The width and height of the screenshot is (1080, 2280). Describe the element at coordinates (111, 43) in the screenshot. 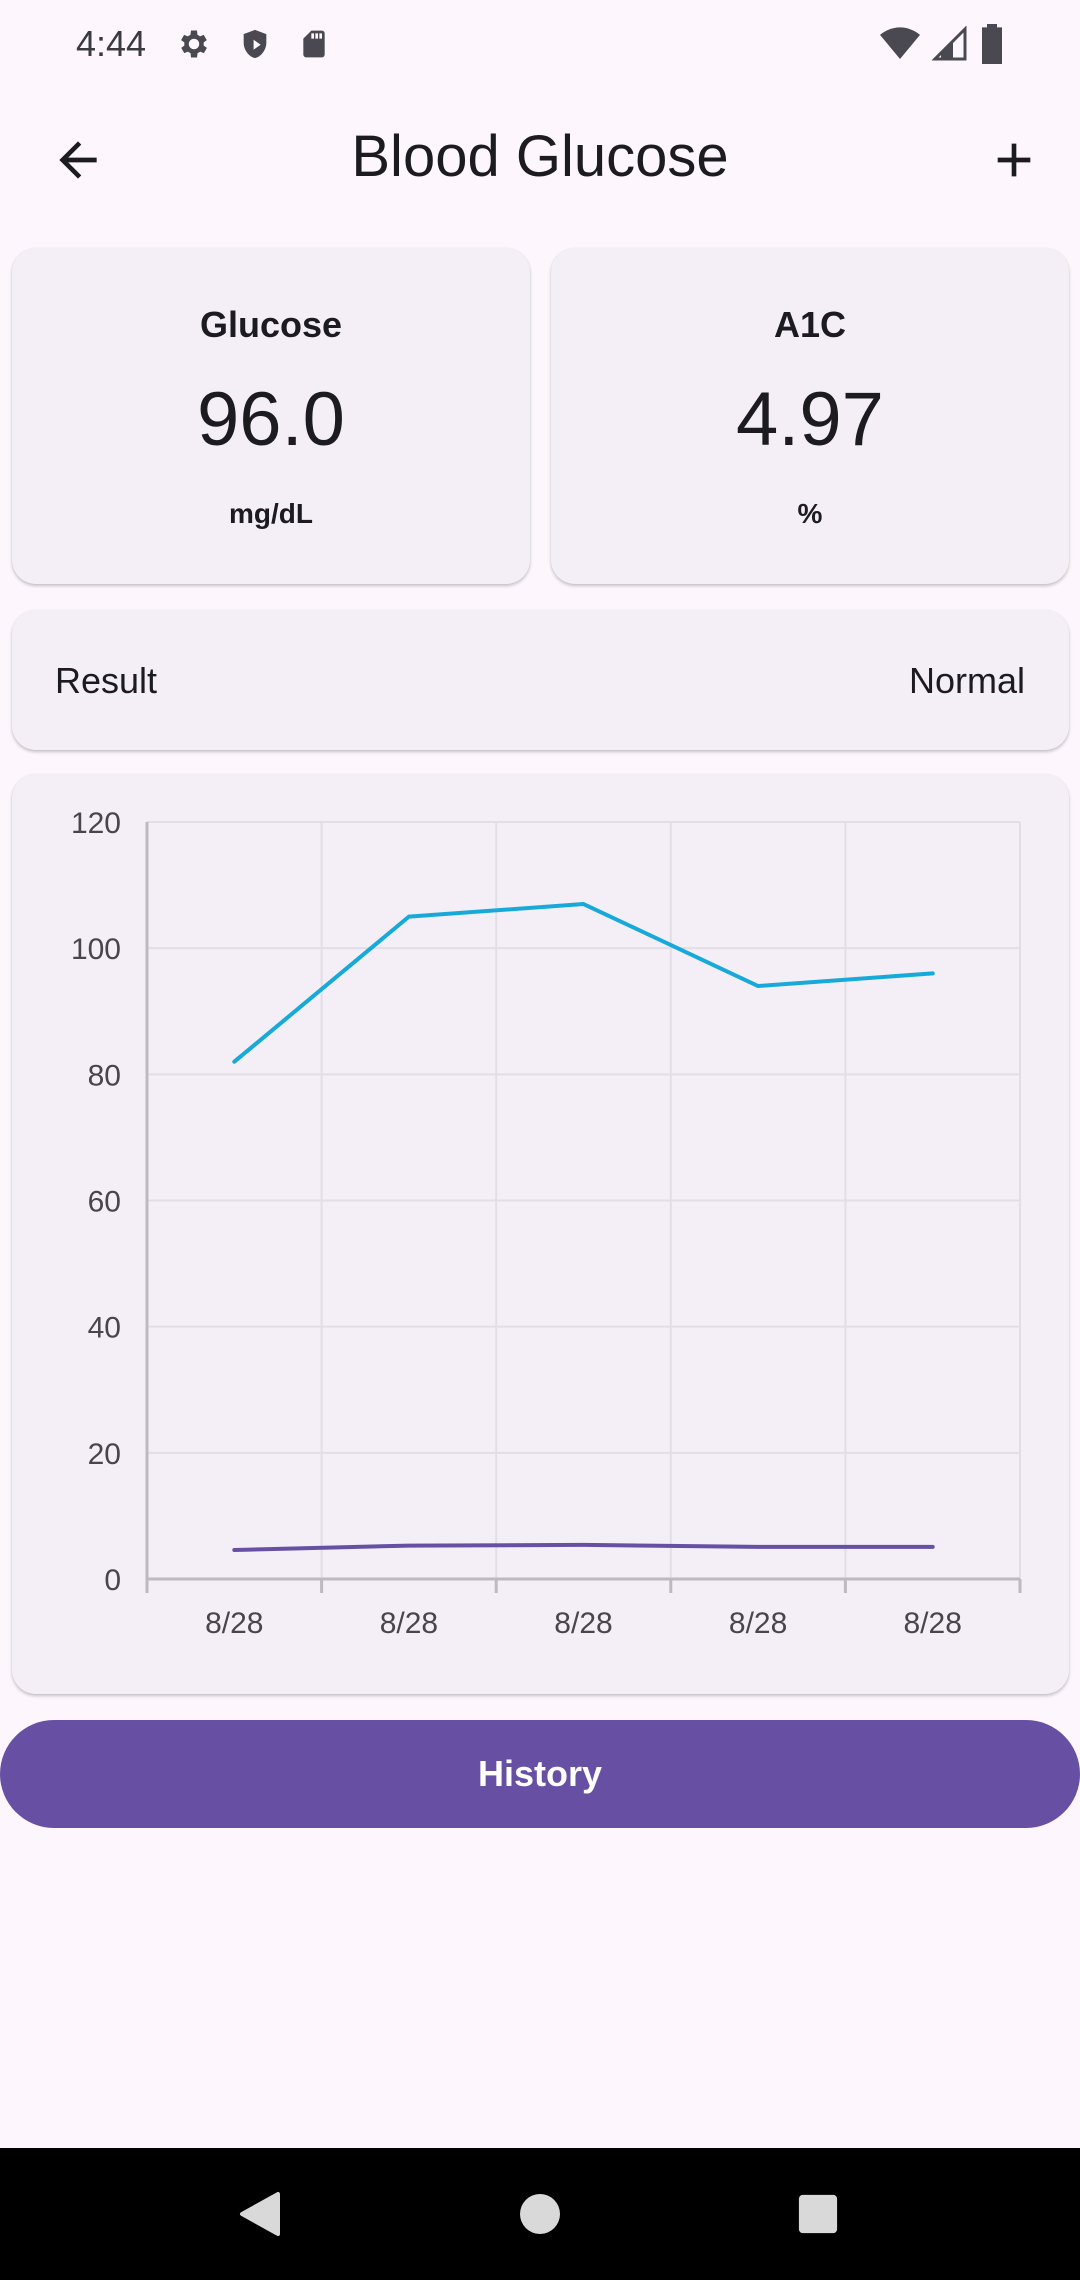

I see `status-time: 4:44` at that location.